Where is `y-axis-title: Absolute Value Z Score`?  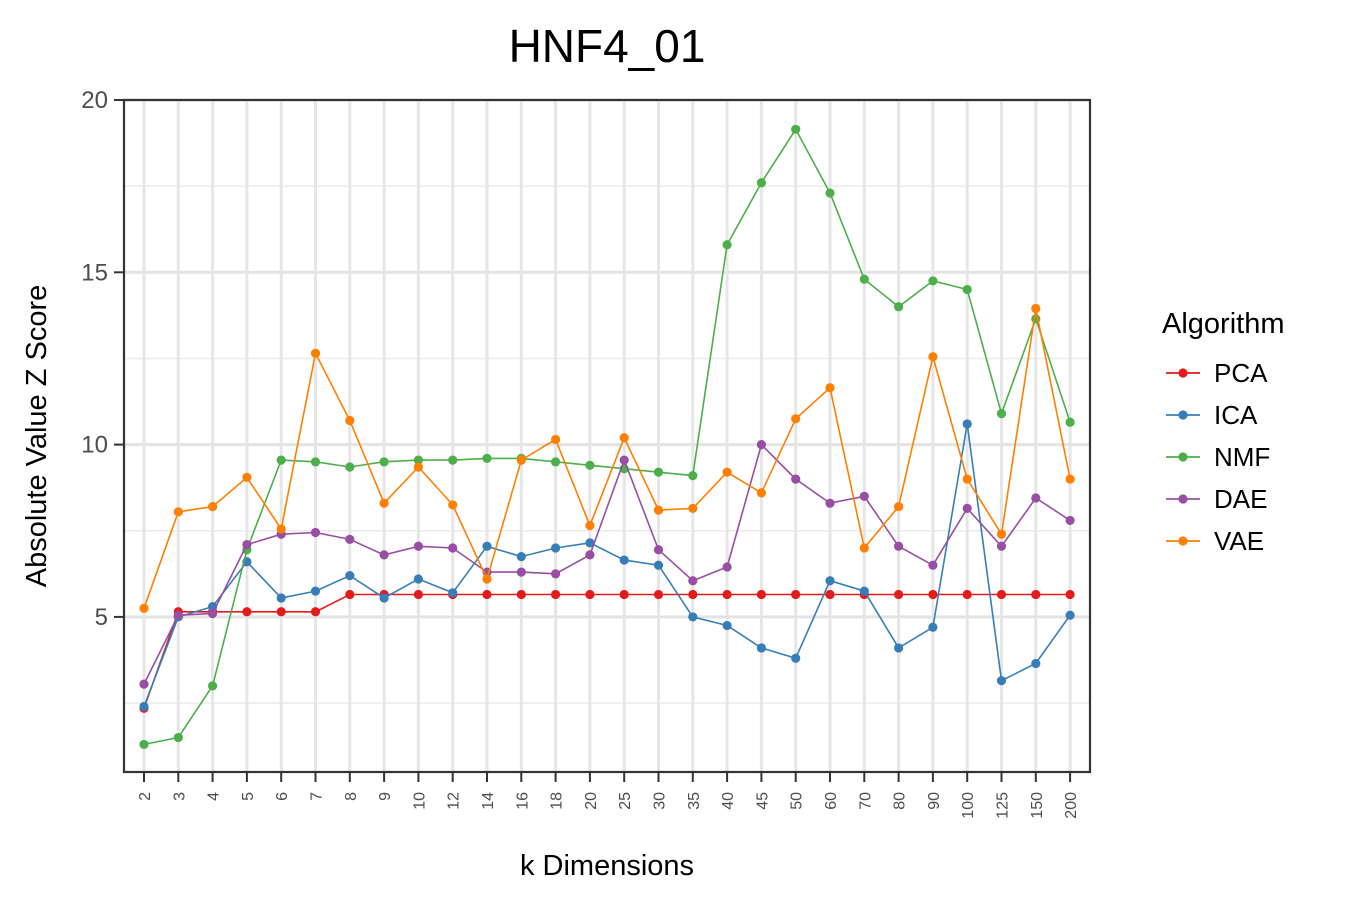
y-axis-title: Absolute Value Z Score is located at coordinates (37, 436).